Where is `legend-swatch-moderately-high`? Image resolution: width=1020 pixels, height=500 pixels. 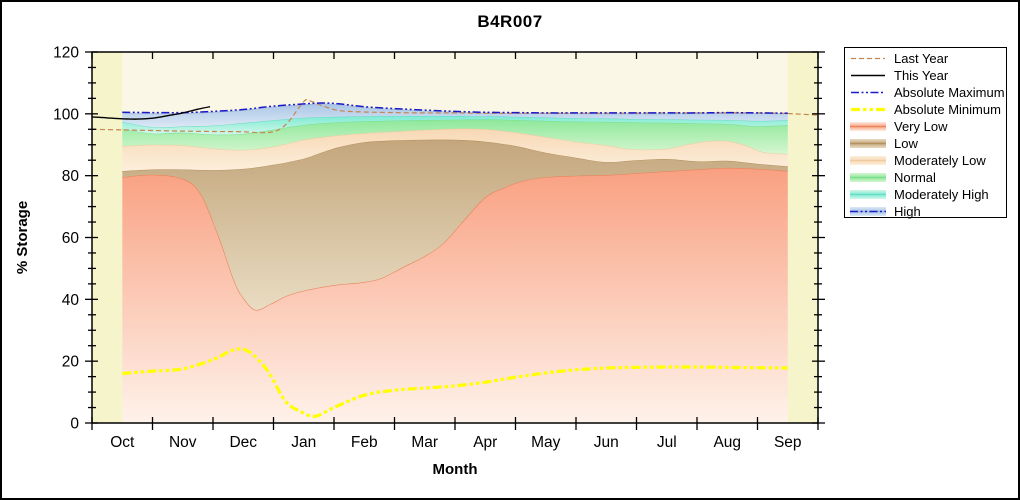 legend-swatch-moderately-high is located at coordinates (868, 194).